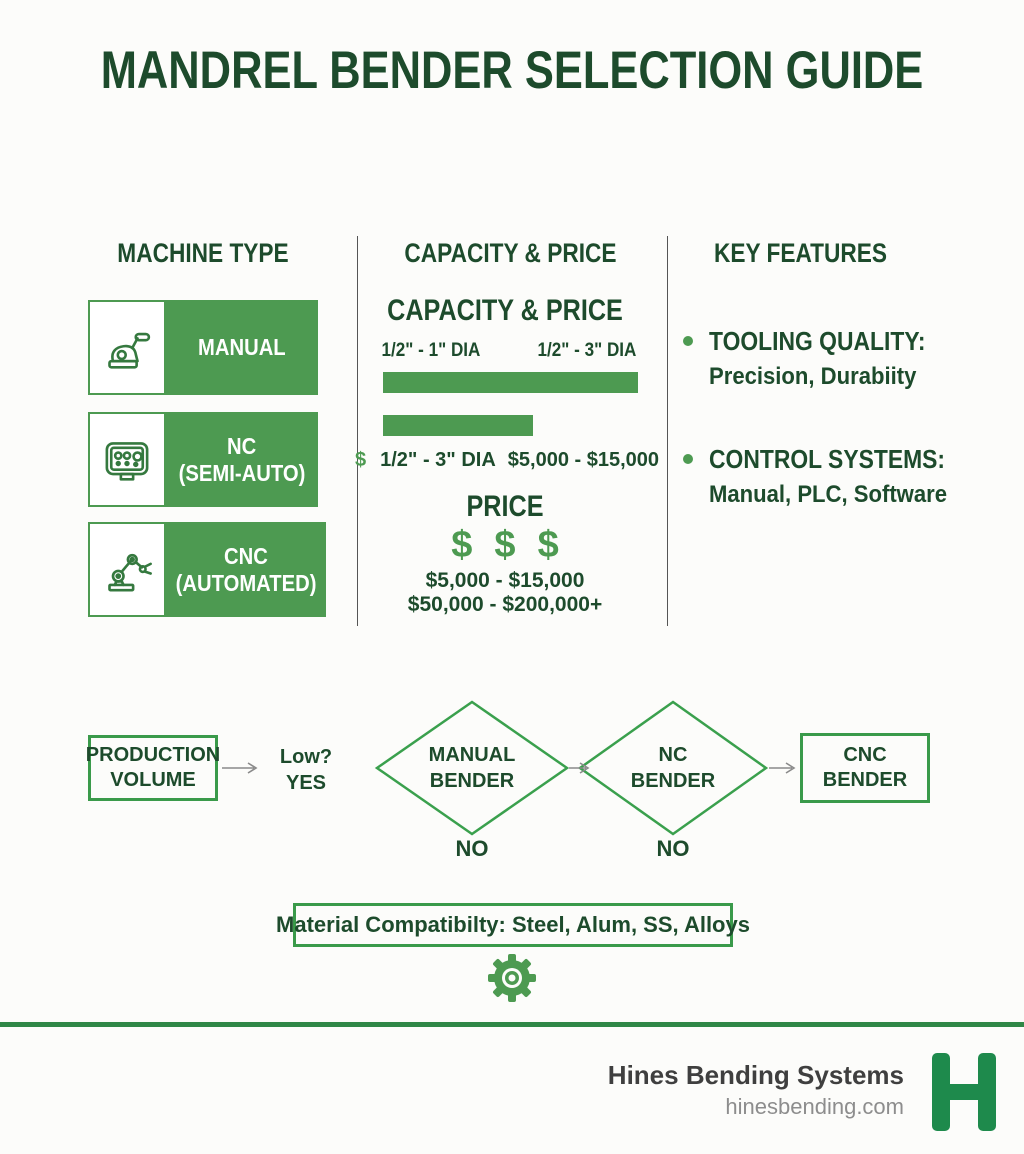 Image resolution: width=1024 pixels, height=1154 pixels. I want to click on page-title: MANDREL BENDER SELECTION GUIDE, so click(512, 70).